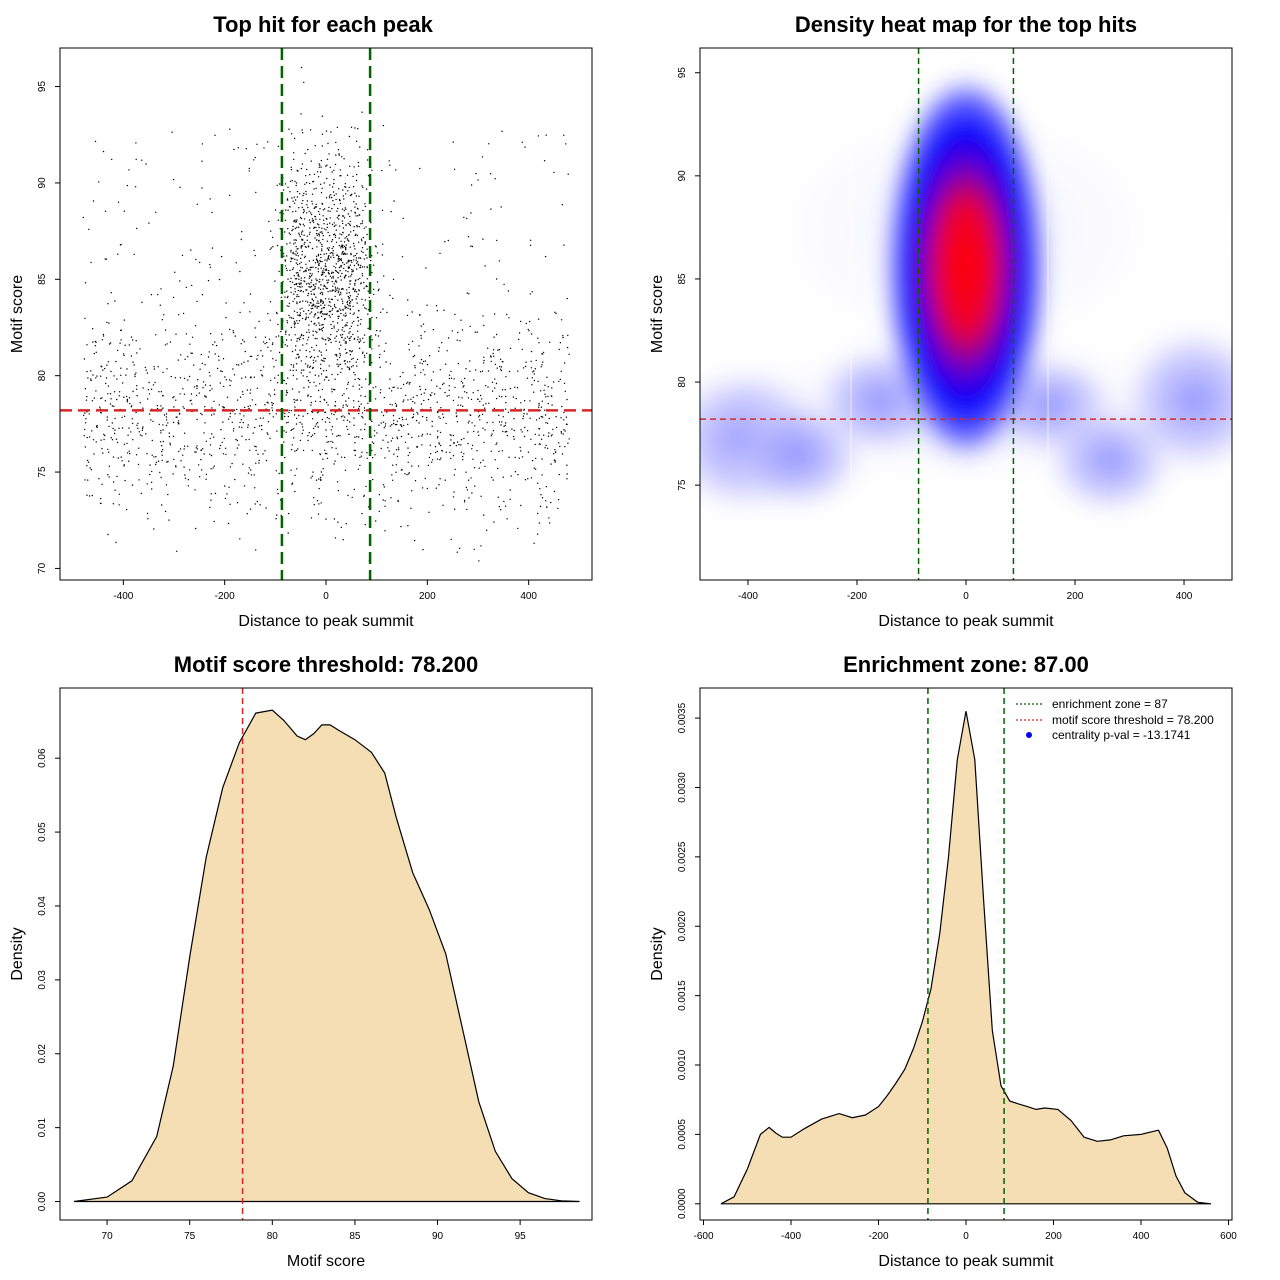  I want to click on enrichment-x-tick-label: 400, so click(1141, 1236).